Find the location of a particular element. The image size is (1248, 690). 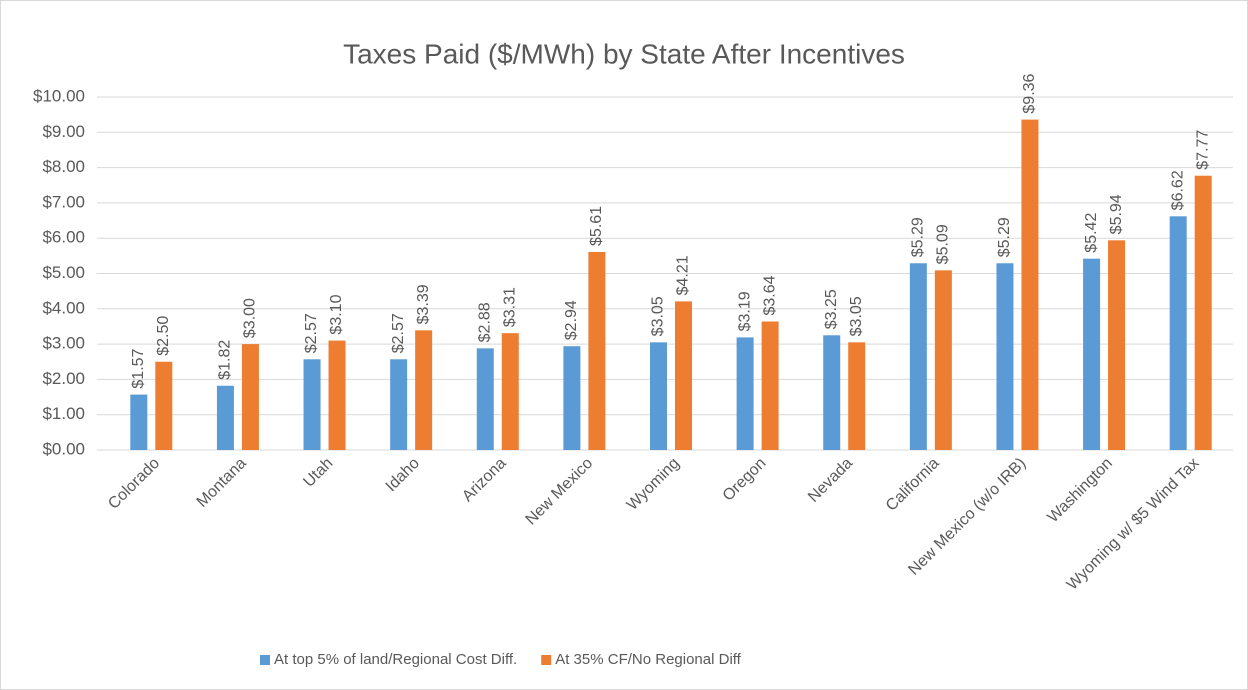

data-label: $3.00 is located at coordinates (250, 318).